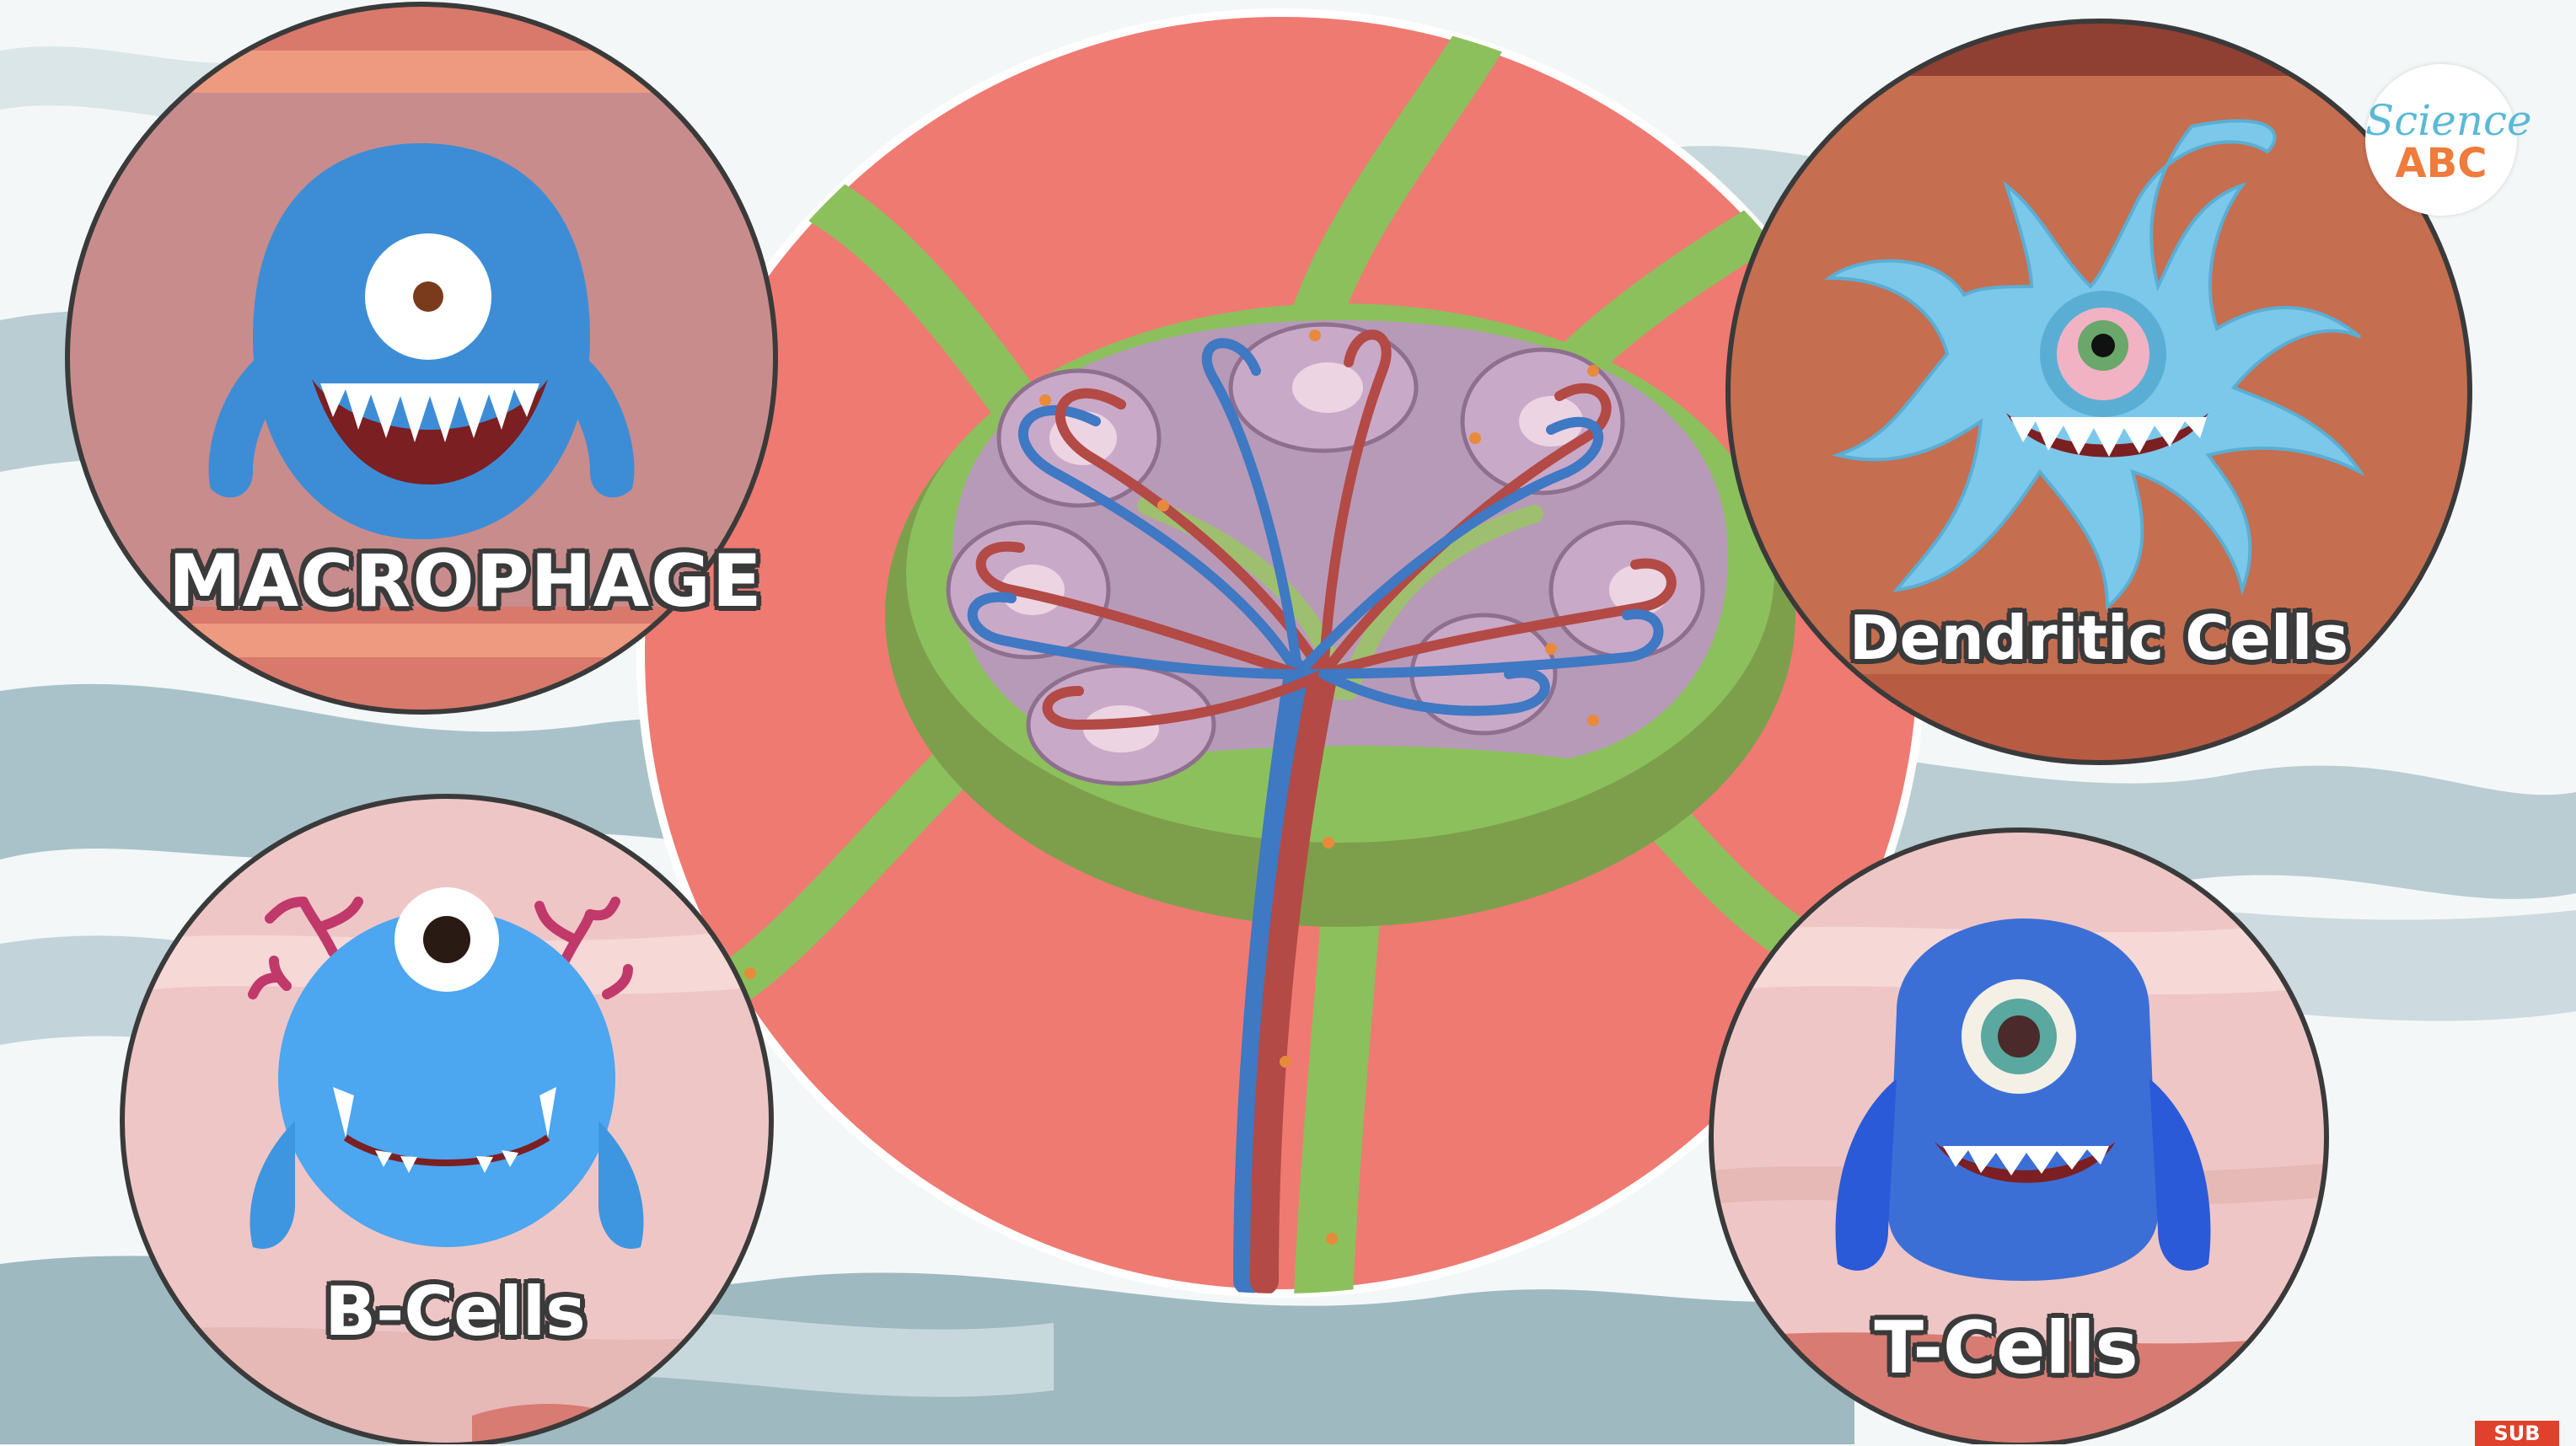  What do you see at coordinates (421, 341) in the screenshot?
I see `macrophage-icon` at bounding box center [421, 341].